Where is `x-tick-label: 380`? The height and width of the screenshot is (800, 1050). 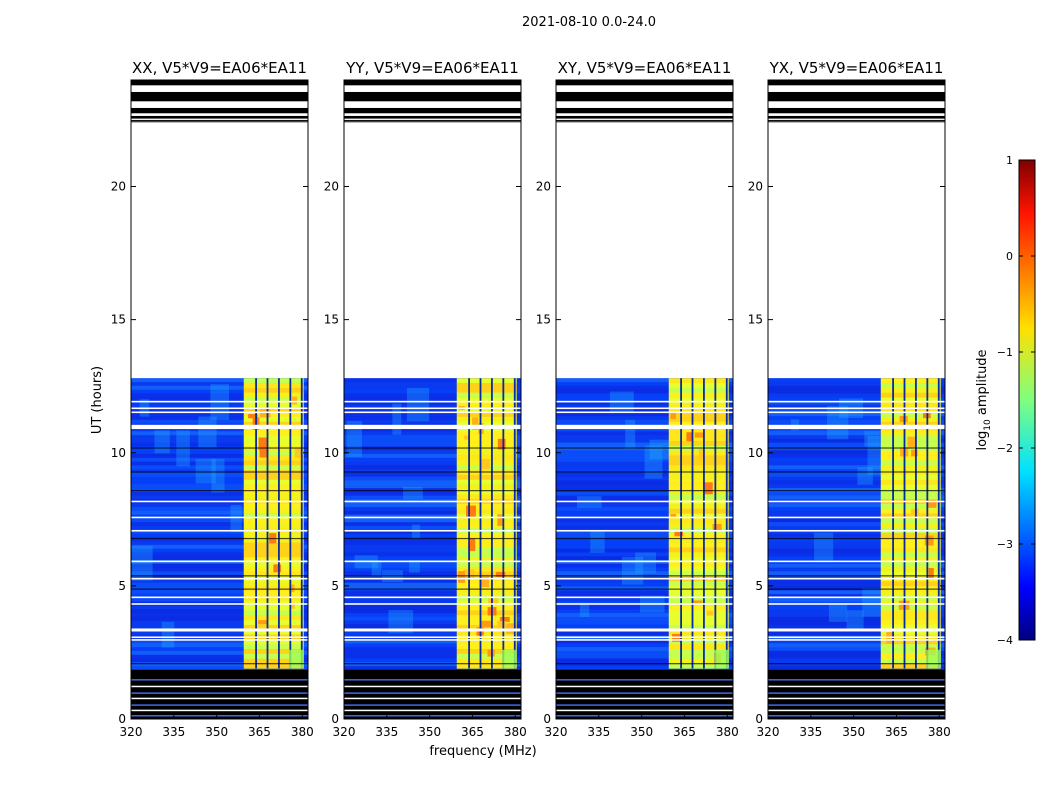
x-tick-label: 380 is located at coordinates (515, 732).